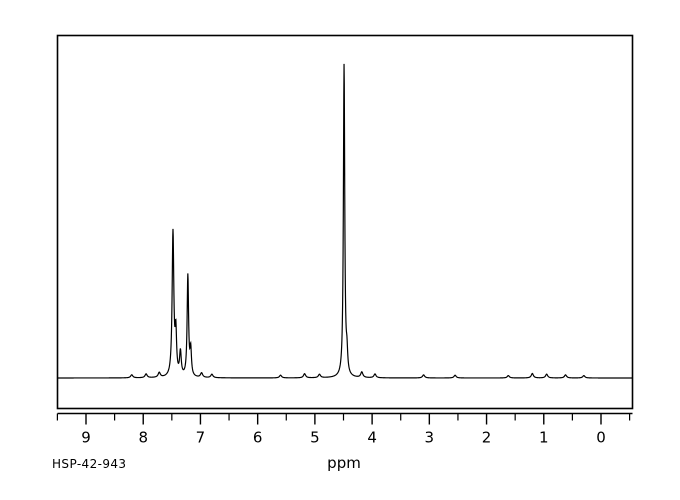 The image size is (680, 500). I want to click on x-tick-label-1: 1, so click(544, 438).